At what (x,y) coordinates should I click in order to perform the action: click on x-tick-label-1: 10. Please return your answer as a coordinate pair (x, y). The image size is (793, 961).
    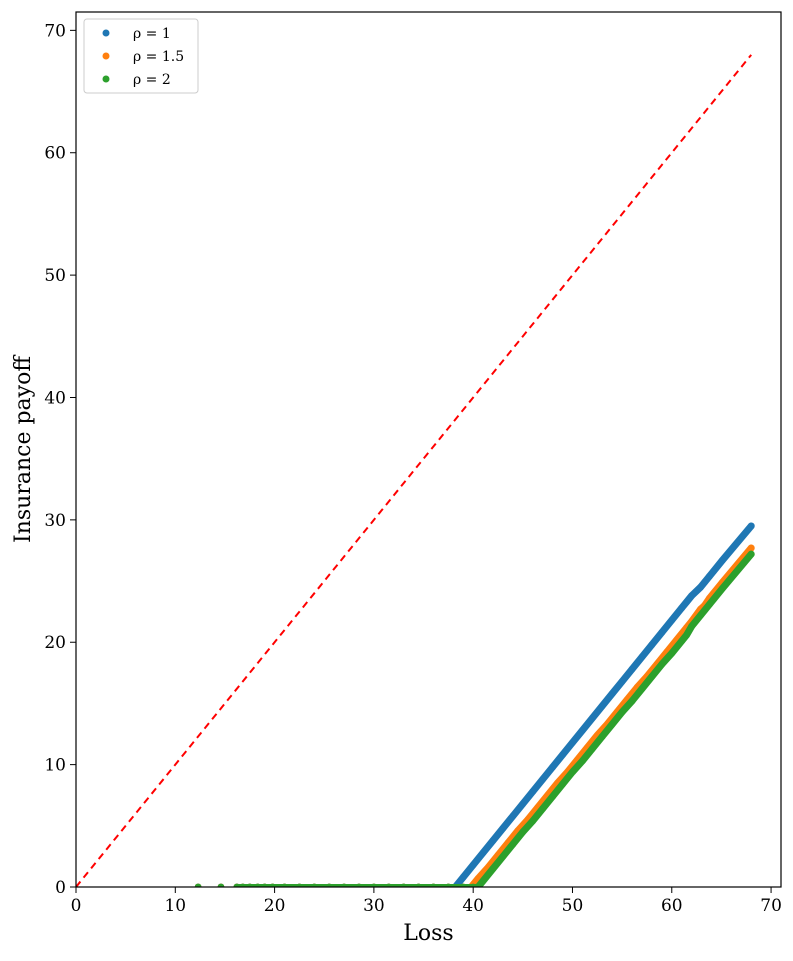
    Looking at the image, I should click on (175, 906).